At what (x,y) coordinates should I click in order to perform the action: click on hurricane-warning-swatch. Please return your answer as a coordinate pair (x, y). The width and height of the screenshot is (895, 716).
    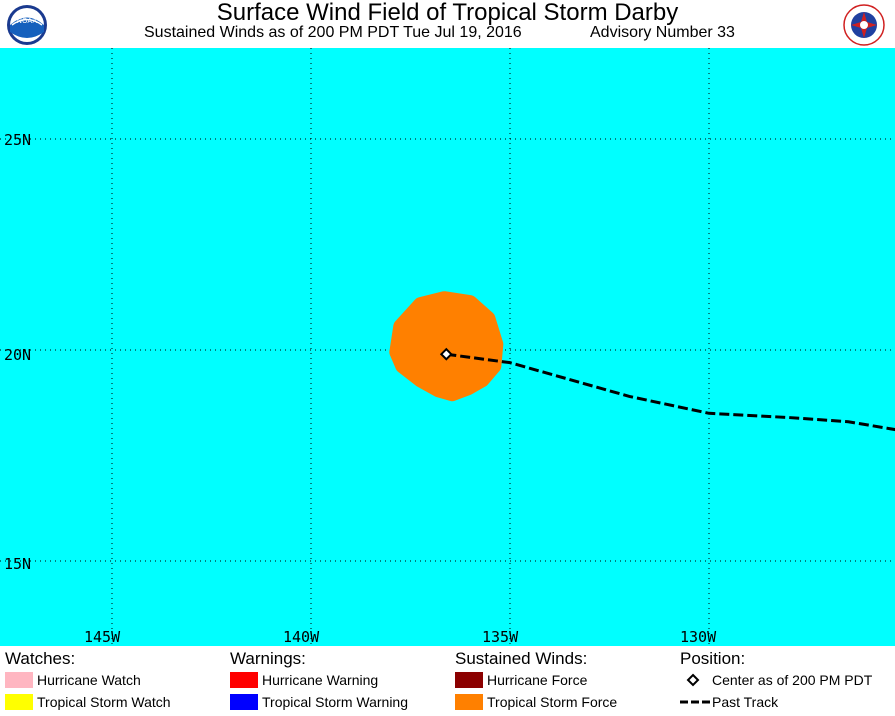
    Looking at the image, I should click on (244, 680).